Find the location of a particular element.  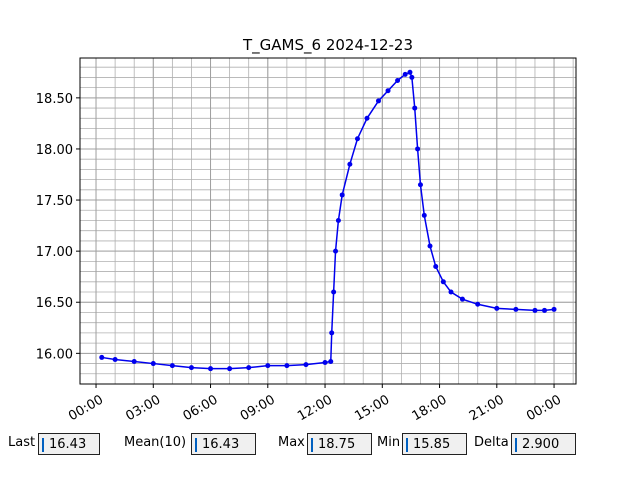

chart-title: T_GAMS_6 2024-12-23 is located at coordinates (327, 45).